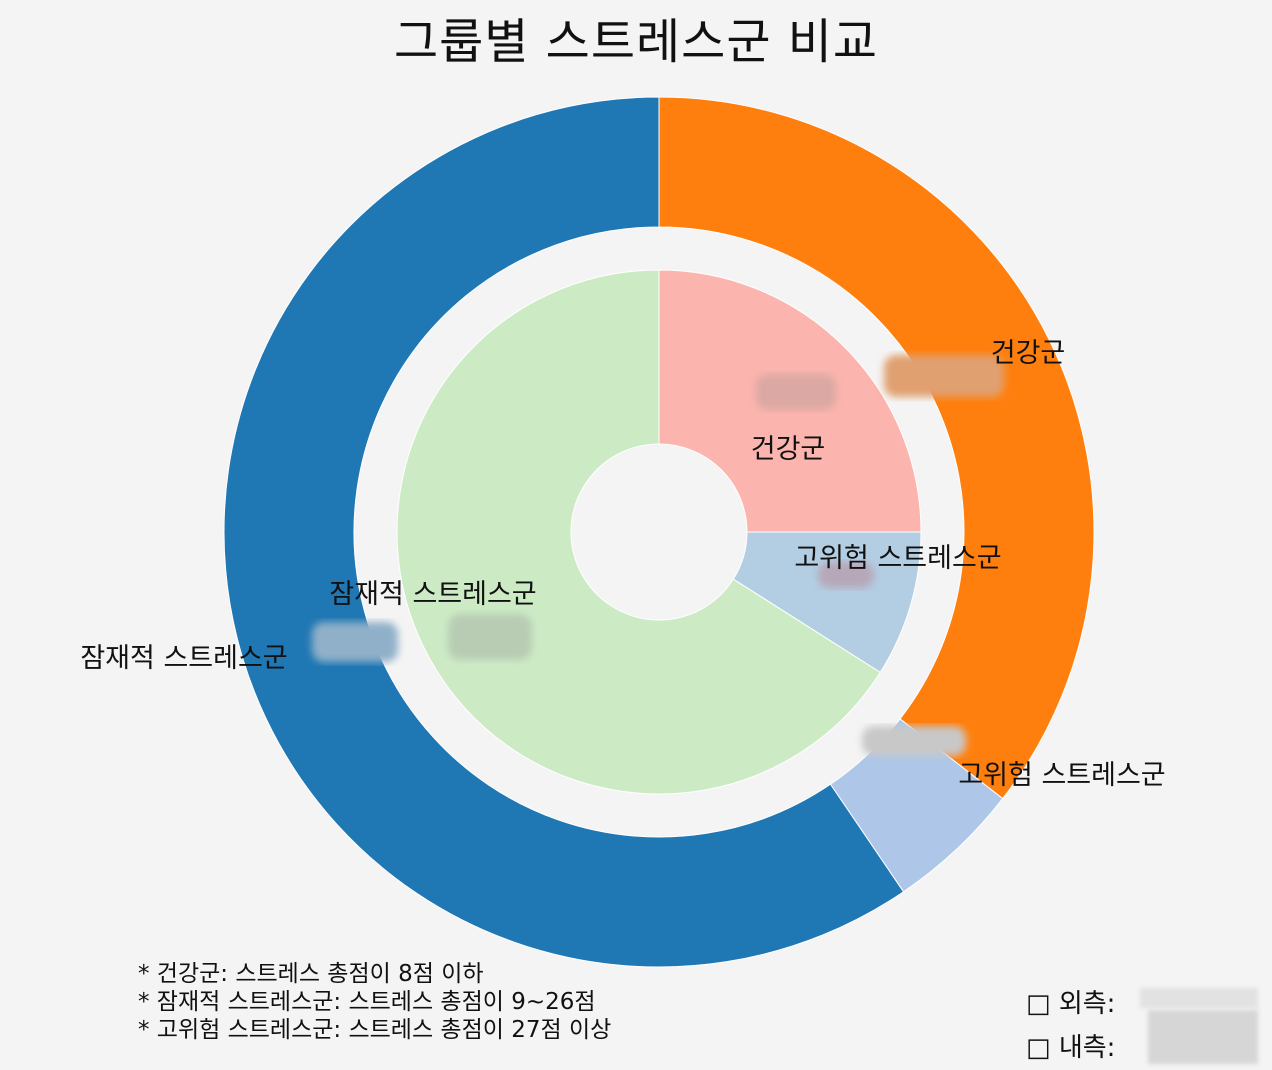 The height and width of the screenshot is (1070, 1272). I want to click on inner-label-high-risk-stress: 고위험 스트레스군, so click(897, 558).